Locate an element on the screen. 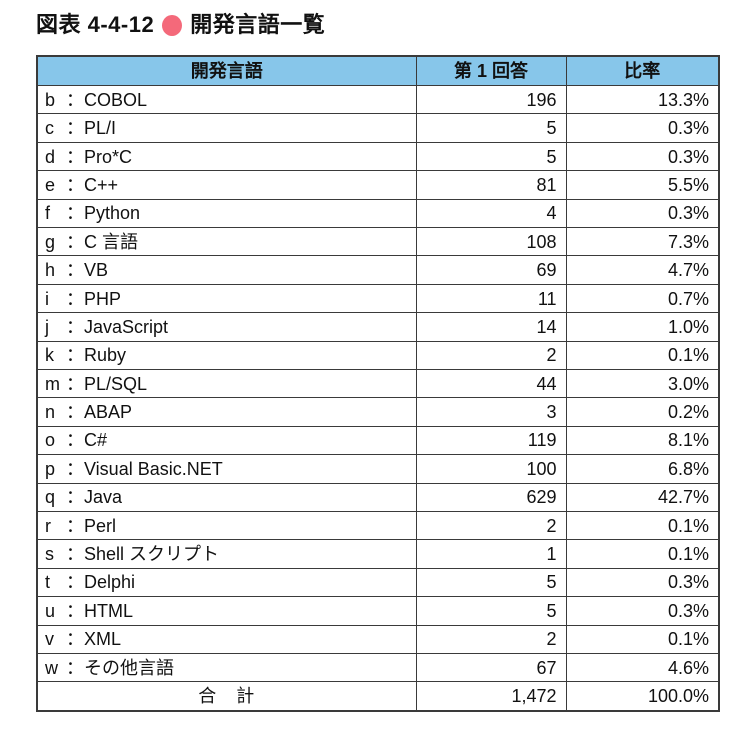 The height and width of the screenshot is (742, 754). language-key: m is located at coordinates (52, 383).